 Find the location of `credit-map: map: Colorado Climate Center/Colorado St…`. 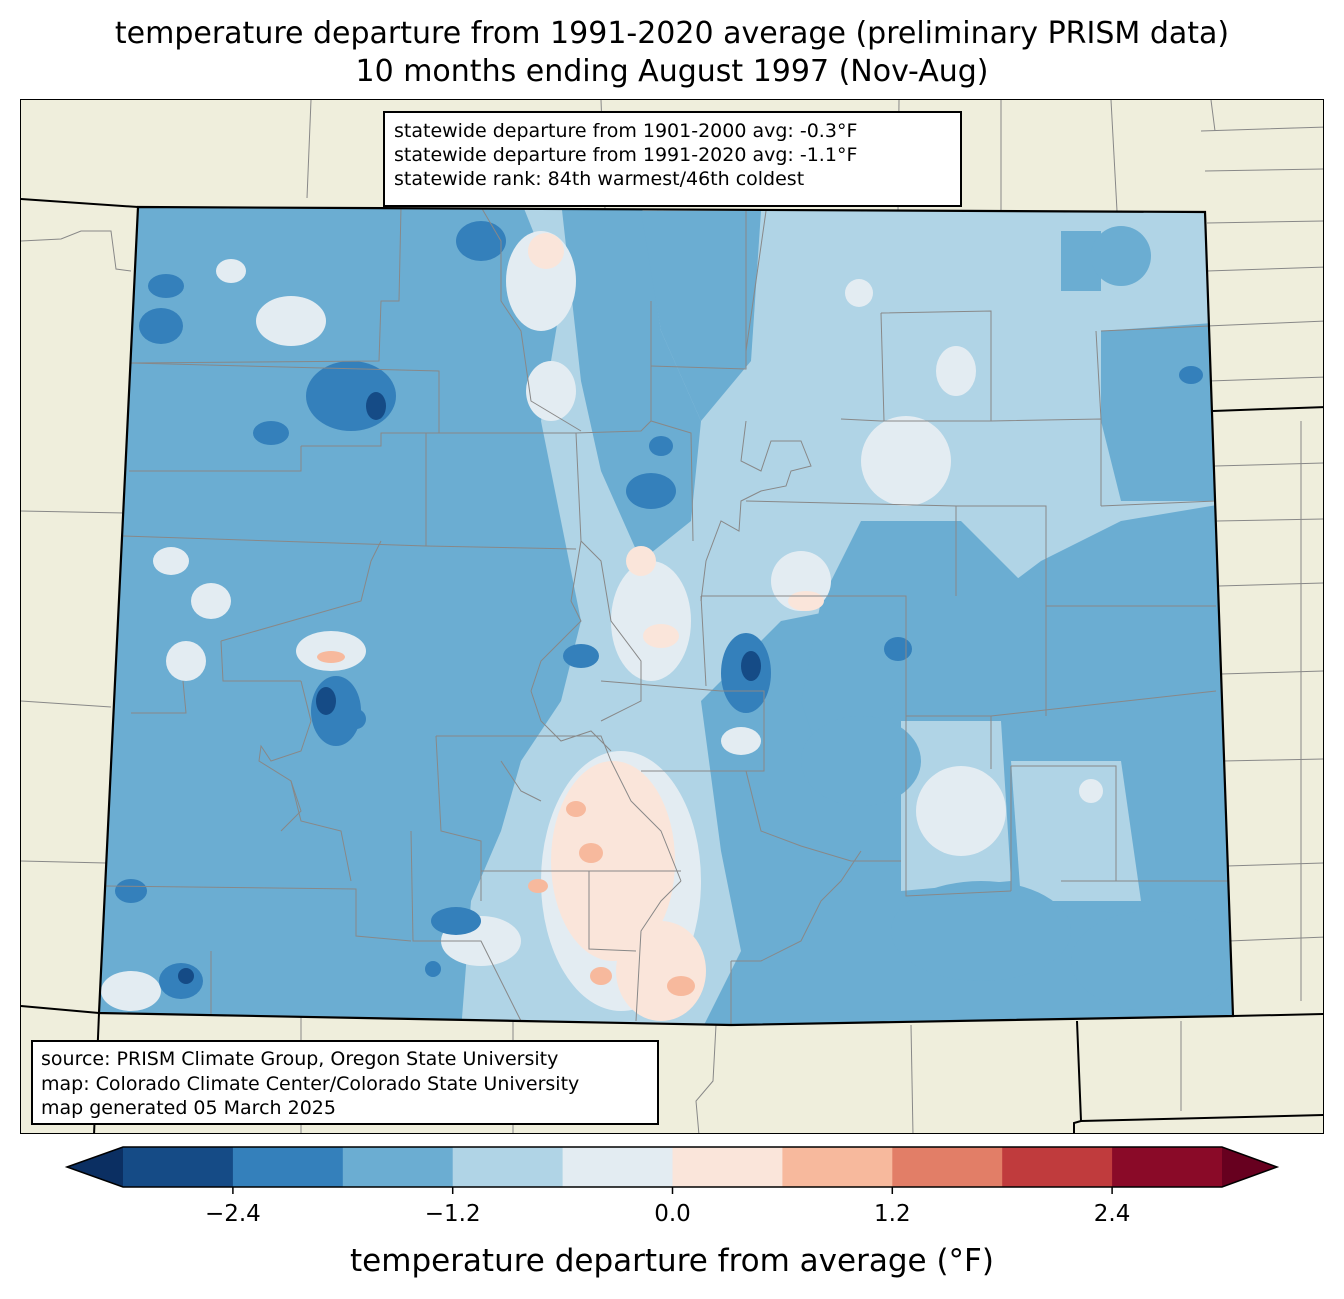

credit-map: map: Colorado Climate Center/Colorado St… is located at coordinates (310, 1083).